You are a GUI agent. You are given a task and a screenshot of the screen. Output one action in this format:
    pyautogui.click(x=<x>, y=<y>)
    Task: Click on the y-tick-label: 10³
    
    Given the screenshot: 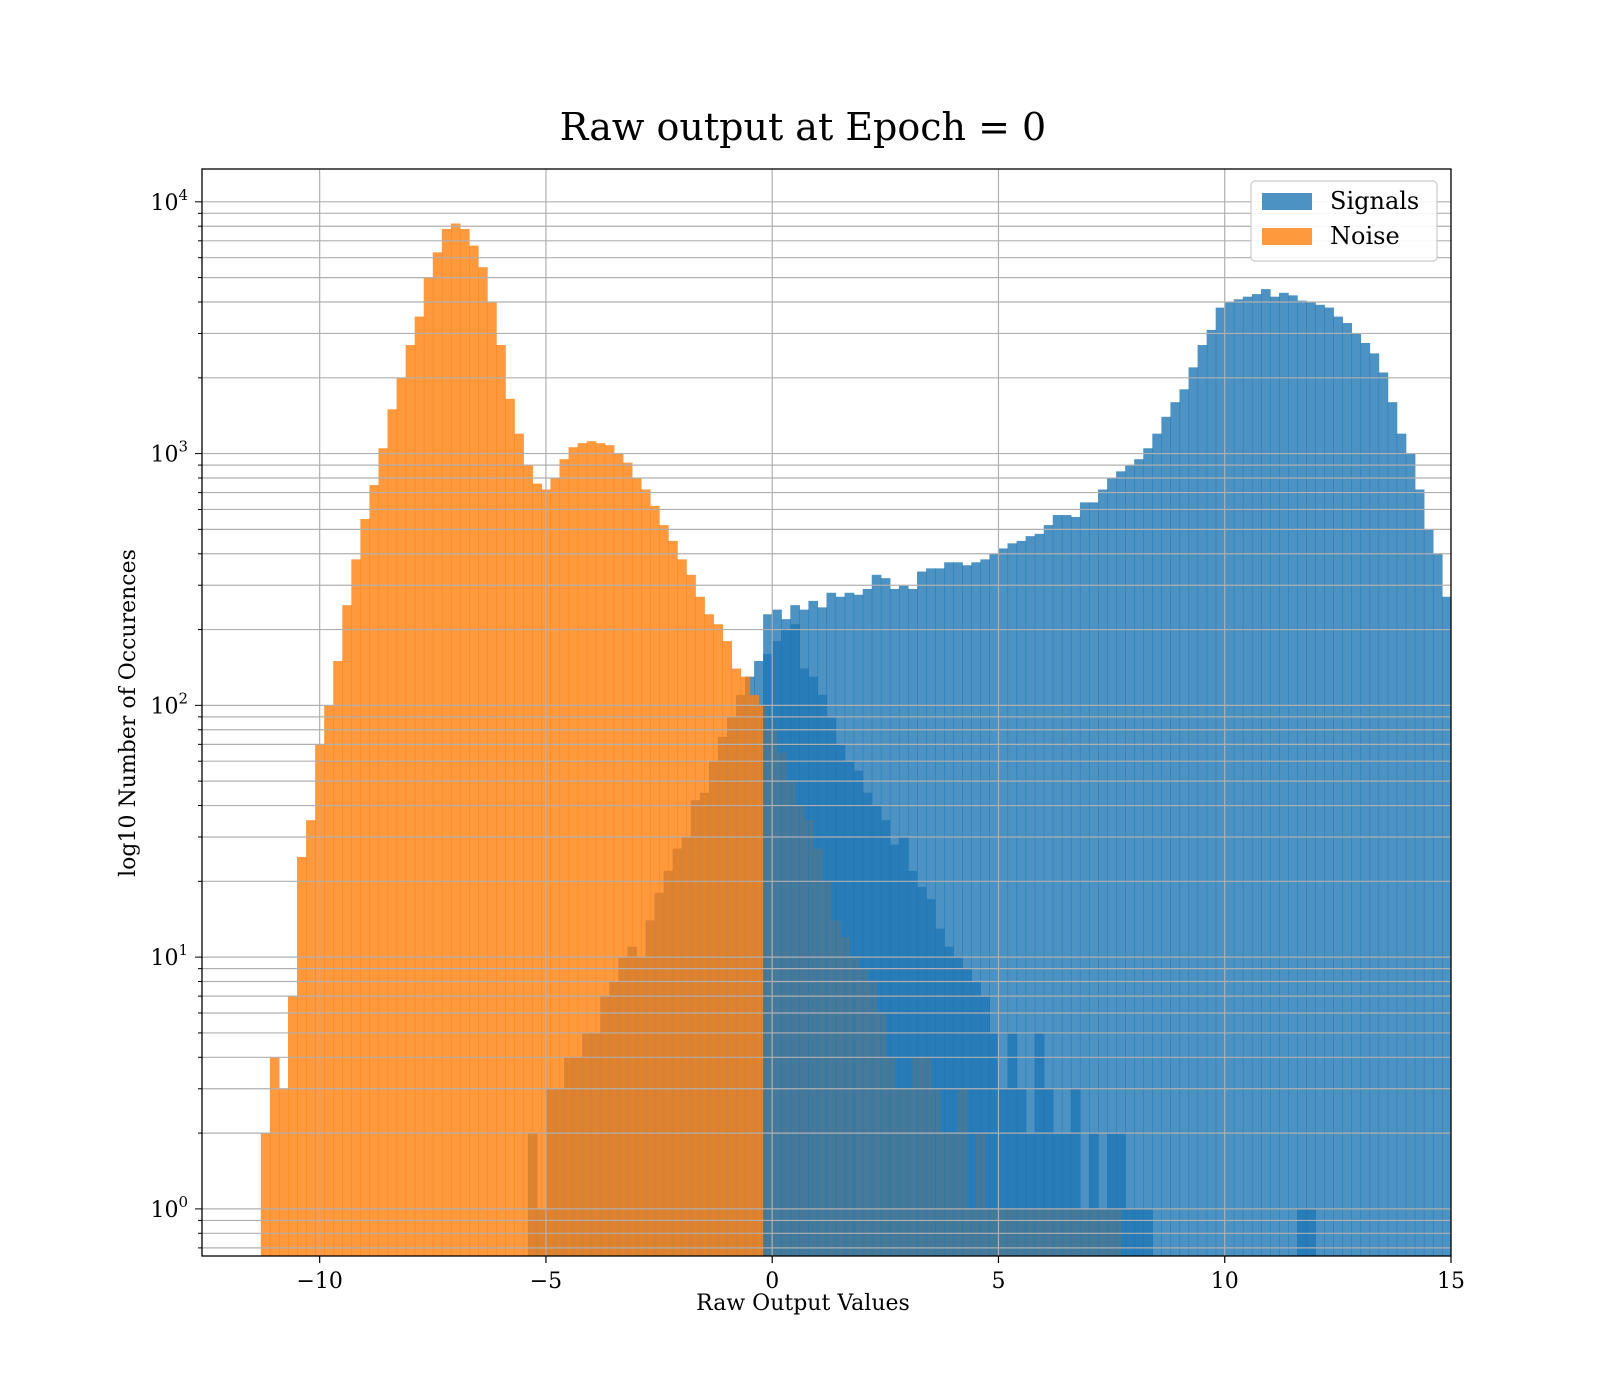 What is the action you would take?
    pyautogui.click(x=169, y=453)
    